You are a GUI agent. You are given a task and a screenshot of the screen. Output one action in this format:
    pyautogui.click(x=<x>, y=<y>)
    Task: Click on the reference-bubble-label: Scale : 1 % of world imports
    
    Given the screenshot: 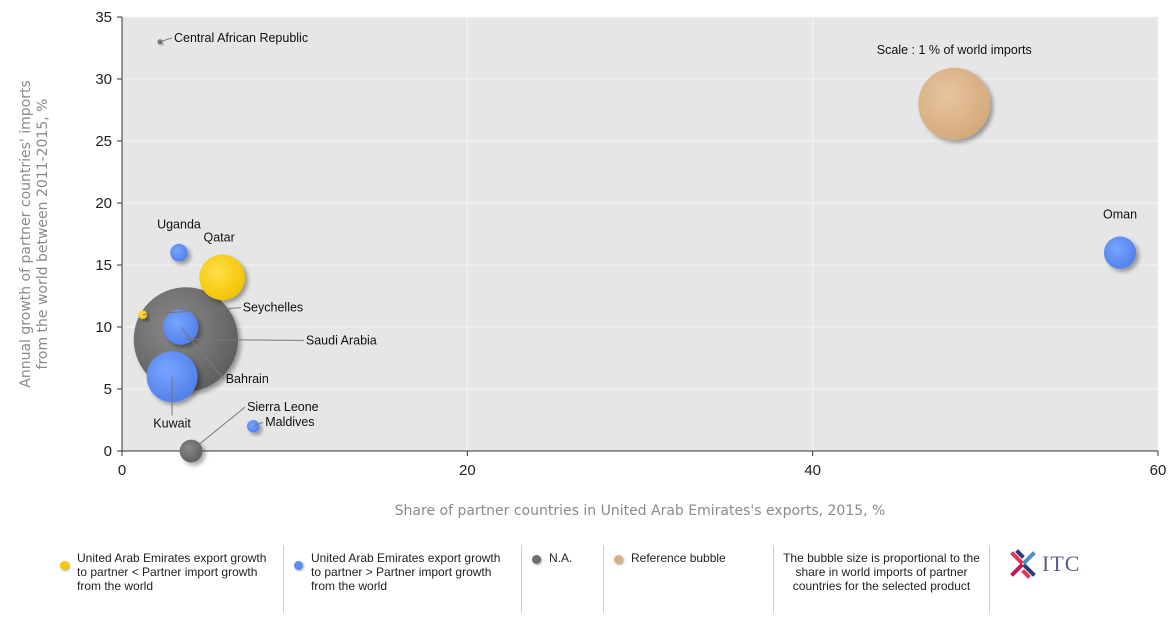 What is the action you would take?
    pyautogui.click(x=954, y=50)
    